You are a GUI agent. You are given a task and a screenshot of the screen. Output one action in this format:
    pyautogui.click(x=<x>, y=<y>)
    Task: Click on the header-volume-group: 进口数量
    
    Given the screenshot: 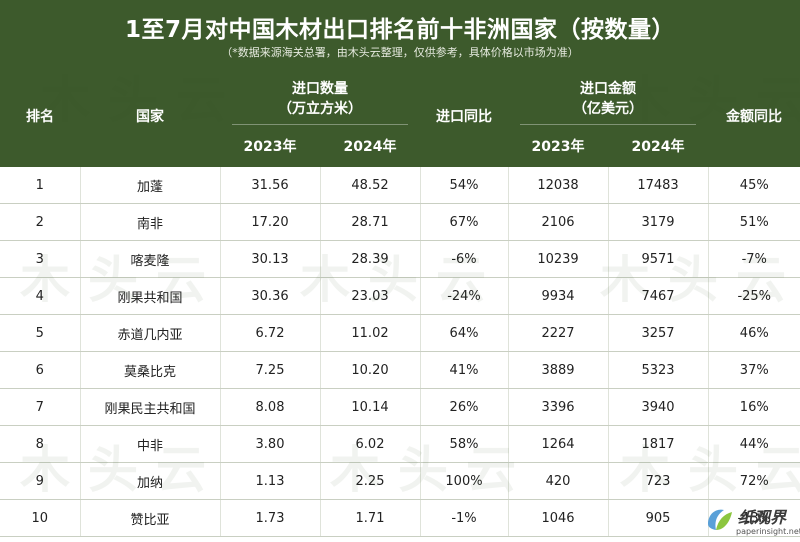 What is the action you would take?
    pyautogui.click(x=320, y=89)
    